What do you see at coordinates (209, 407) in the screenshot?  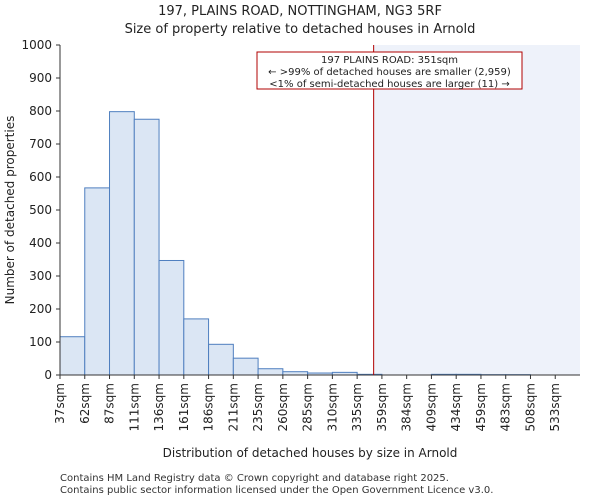 I see `x-tick-label: 186sqm` at bounding box center [209, 407].